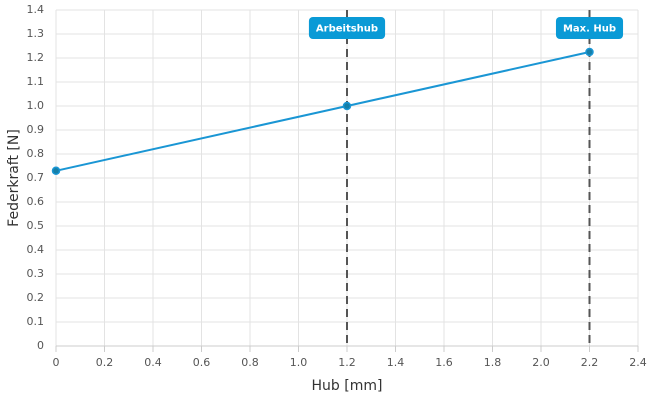  Describe the element at coordinates (36, 225) in the screenshot. I see `y-tick-label: 0.5` at that location.